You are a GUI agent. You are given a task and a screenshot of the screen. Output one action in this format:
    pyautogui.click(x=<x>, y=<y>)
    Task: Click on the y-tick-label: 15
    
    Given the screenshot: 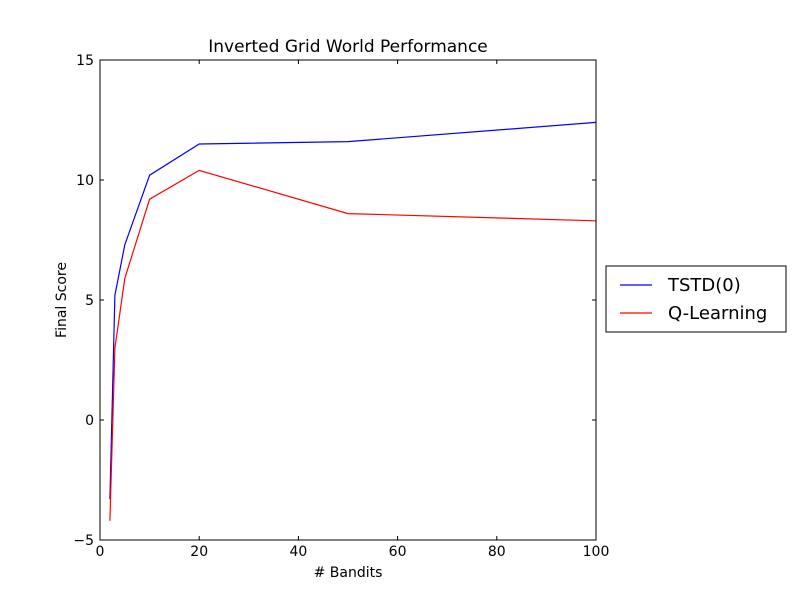 What is the action you would take?
    pyautogui.click(x=85, y=61)
    